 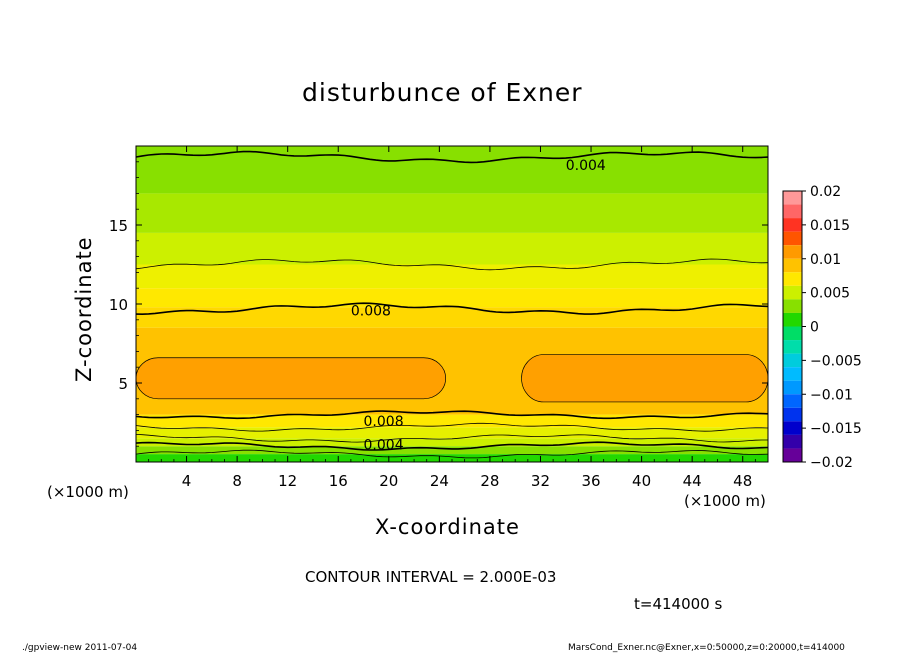 What do you see at coordinates (118, 305) in the screenshot?
I see `y-tick-label: 10` at bounding box center [118, 305].